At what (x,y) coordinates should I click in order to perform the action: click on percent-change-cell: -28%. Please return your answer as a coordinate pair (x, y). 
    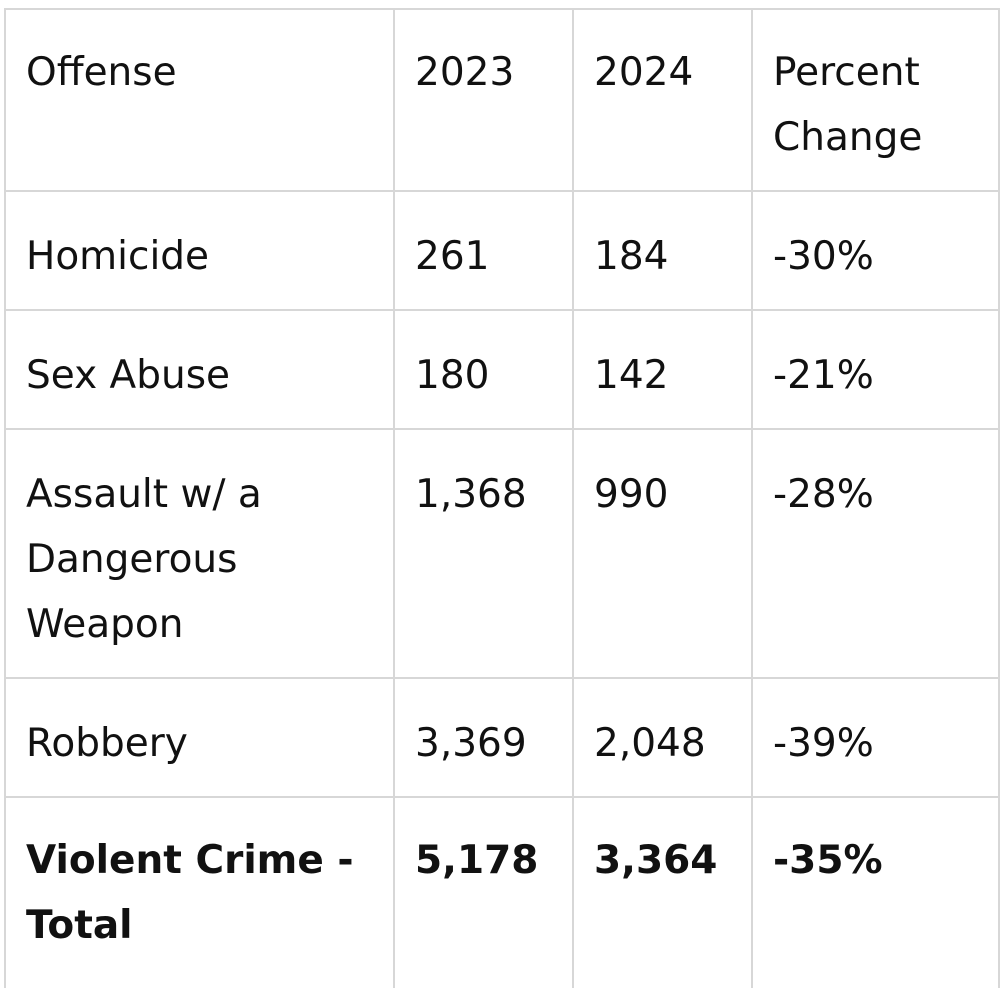
    Looking at the image, I should click on (875, 553).